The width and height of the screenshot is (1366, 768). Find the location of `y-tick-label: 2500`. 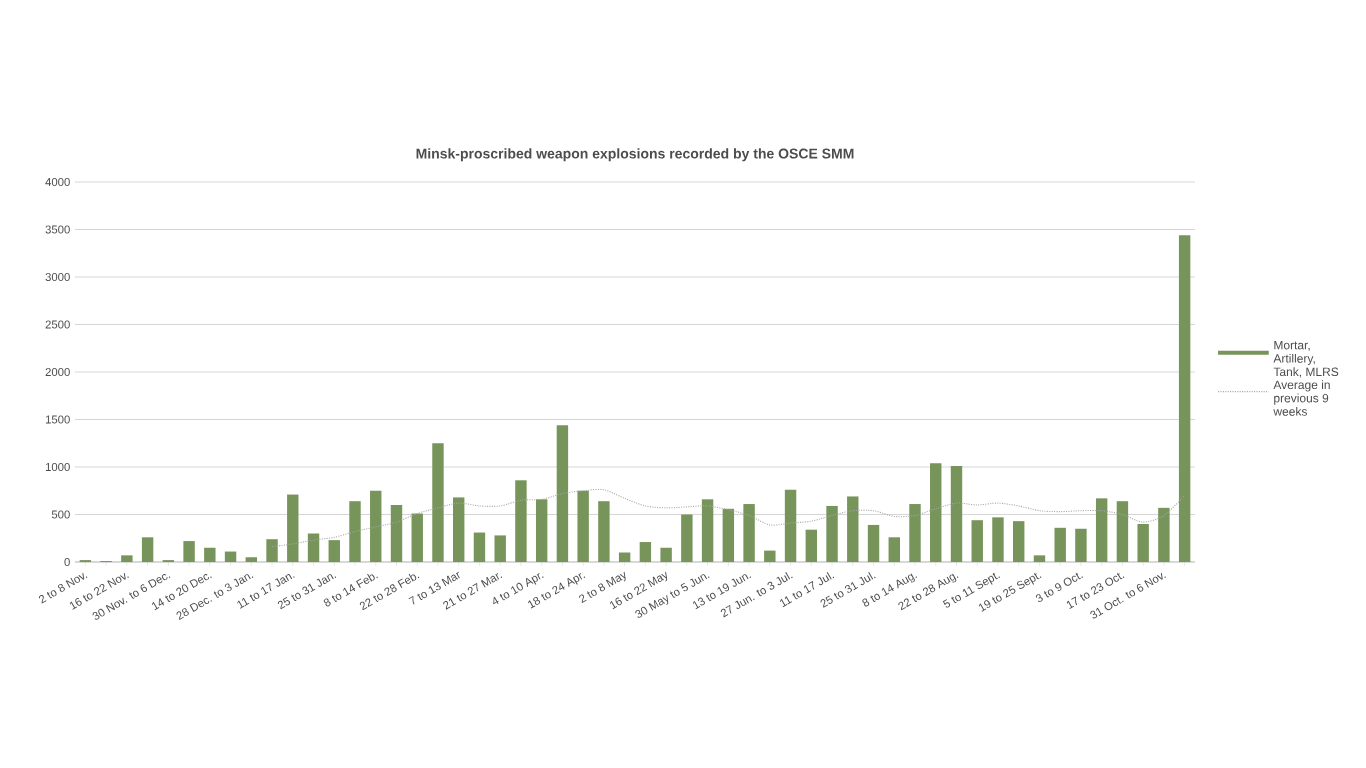

y-tick-label: 2500 is located at coordinates (57, 324).